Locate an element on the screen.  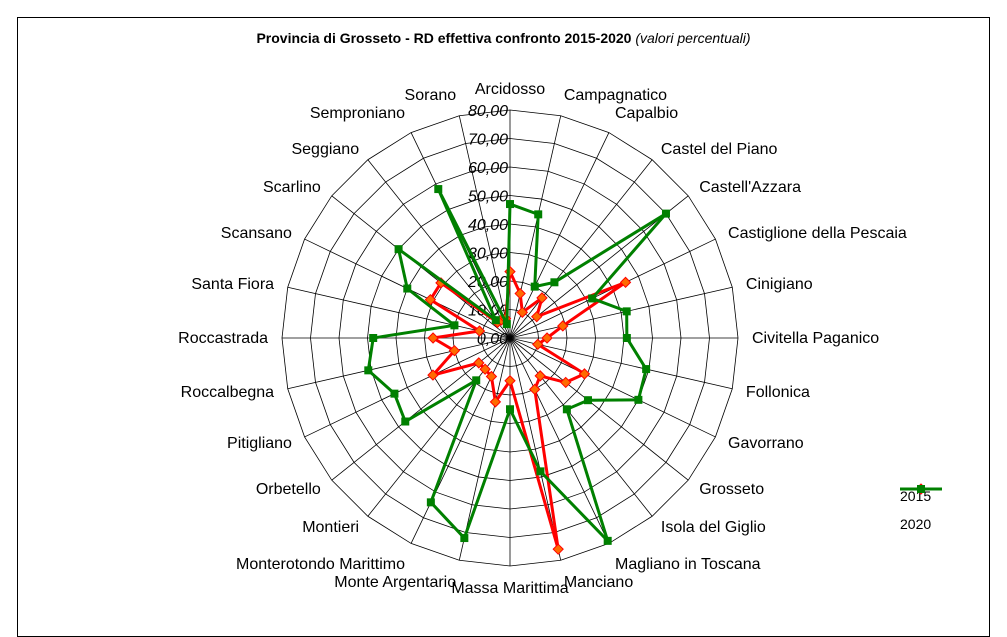
category-label: Campagnatico is located at coordinates (615, 95).